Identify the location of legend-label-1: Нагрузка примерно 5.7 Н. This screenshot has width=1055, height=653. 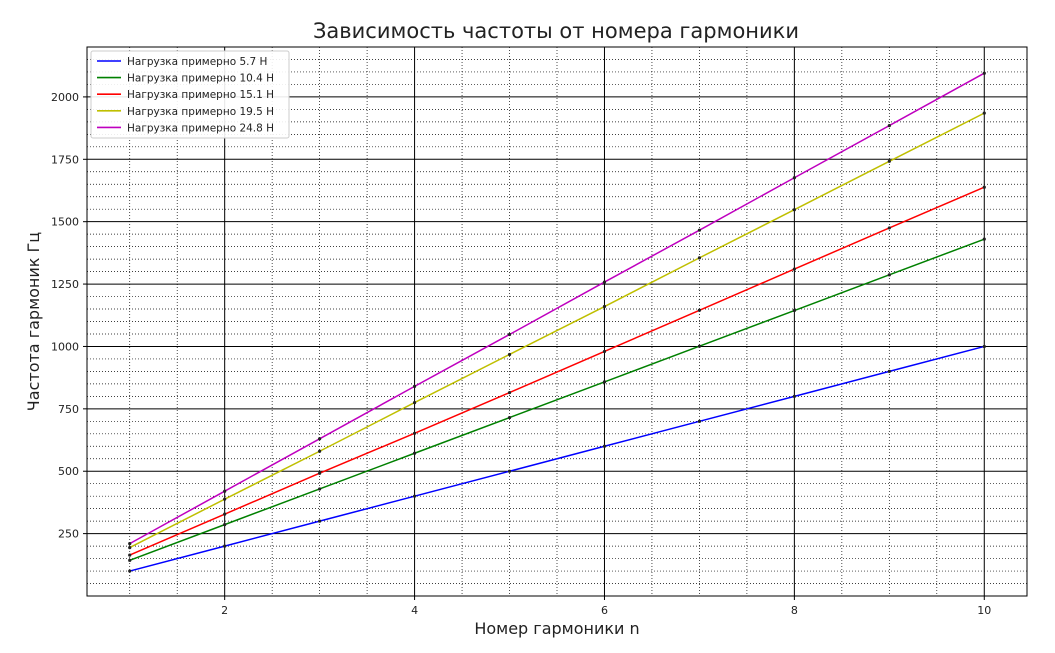
(197, 62).